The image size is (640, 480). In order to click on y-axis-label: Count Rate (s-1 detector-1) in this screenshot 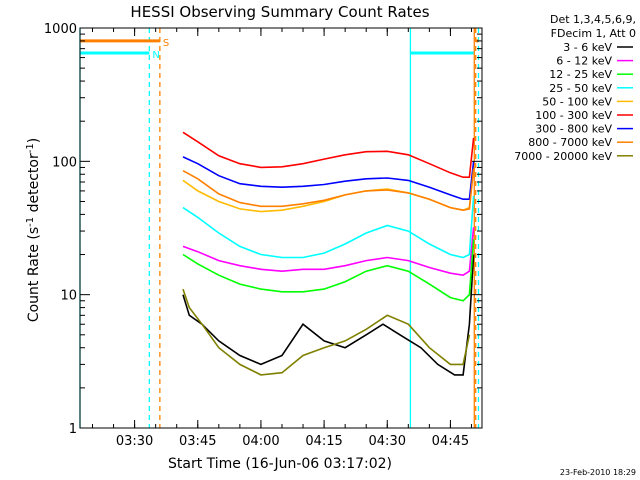, I will do `click(33, 230)`.